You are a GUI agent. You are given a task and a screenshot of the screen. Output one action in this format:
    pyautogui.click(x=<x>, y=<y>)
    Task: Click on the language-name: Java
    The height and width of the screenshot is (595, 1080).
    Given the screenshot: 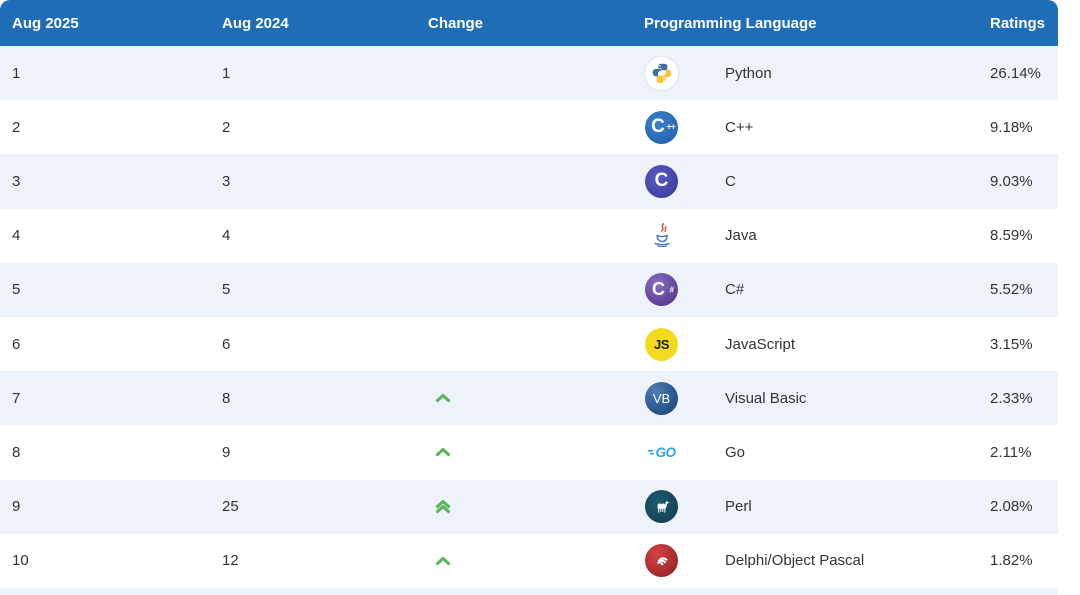 What is the action you would take?
    pyautogui.click(x=741, y=236)
    